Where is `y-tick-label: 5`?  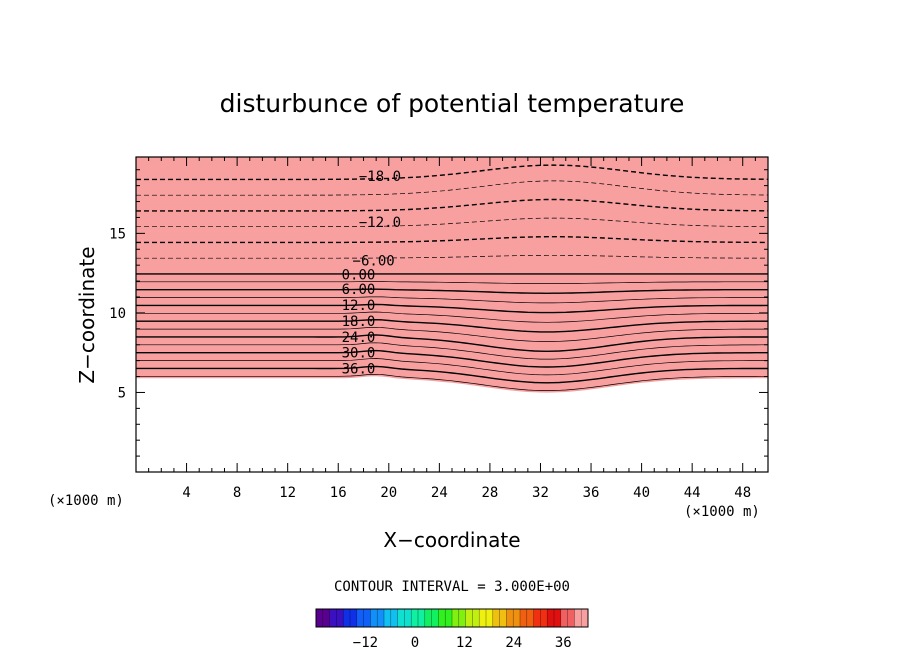
y-tick-label: 5 is located at coordinates (122, 393).